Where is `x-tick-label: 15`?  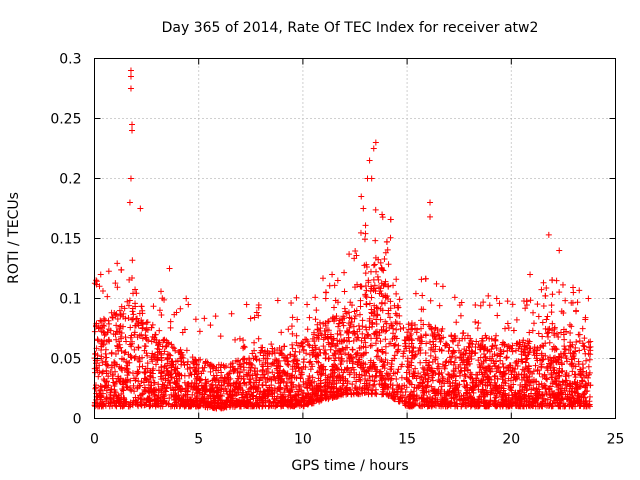 x-tick-label: 15 is located at coordinates (407, 440).